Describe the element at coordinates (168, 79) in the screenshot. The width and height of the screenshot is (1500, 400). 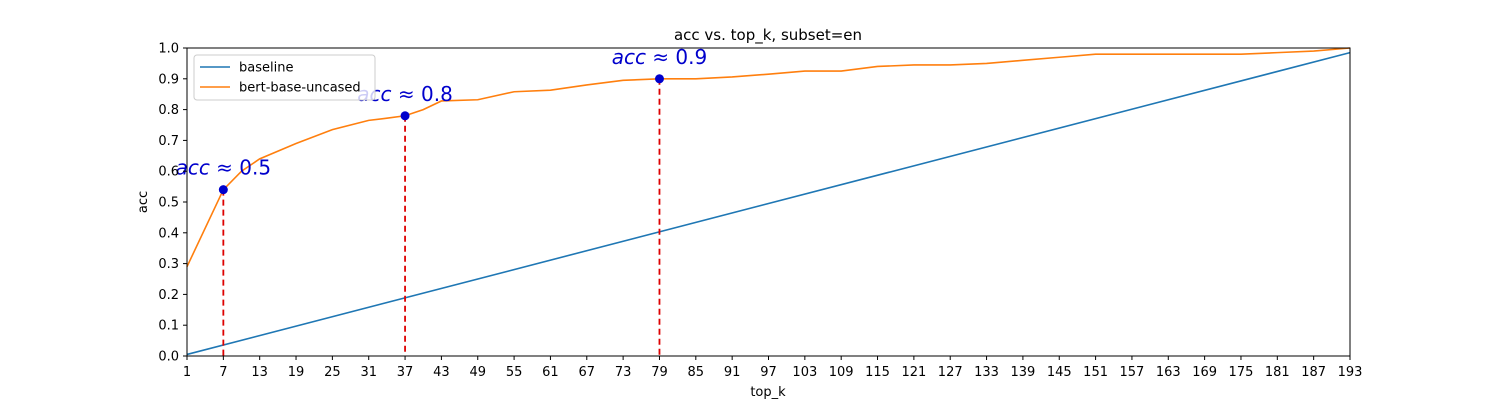
I see `y-tick-label-9: 0.9` at that location.